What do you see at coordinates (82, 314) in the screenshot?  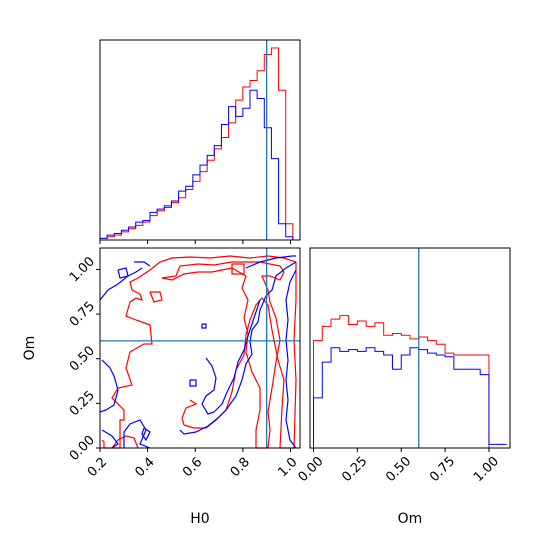 I see `om-y-tick-label: 0.75` at bounding box center [82, 314].